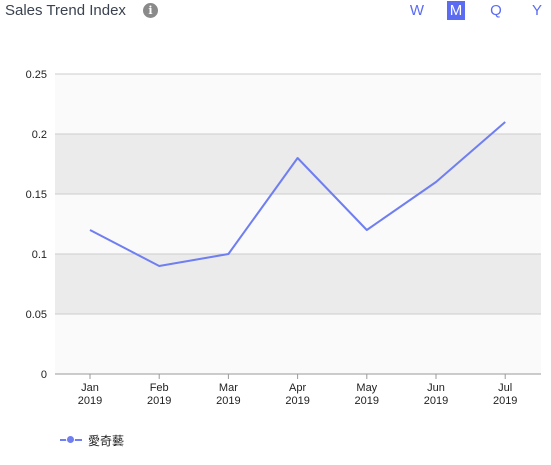  I want to click on period-week-button: W, so click(417, 10).